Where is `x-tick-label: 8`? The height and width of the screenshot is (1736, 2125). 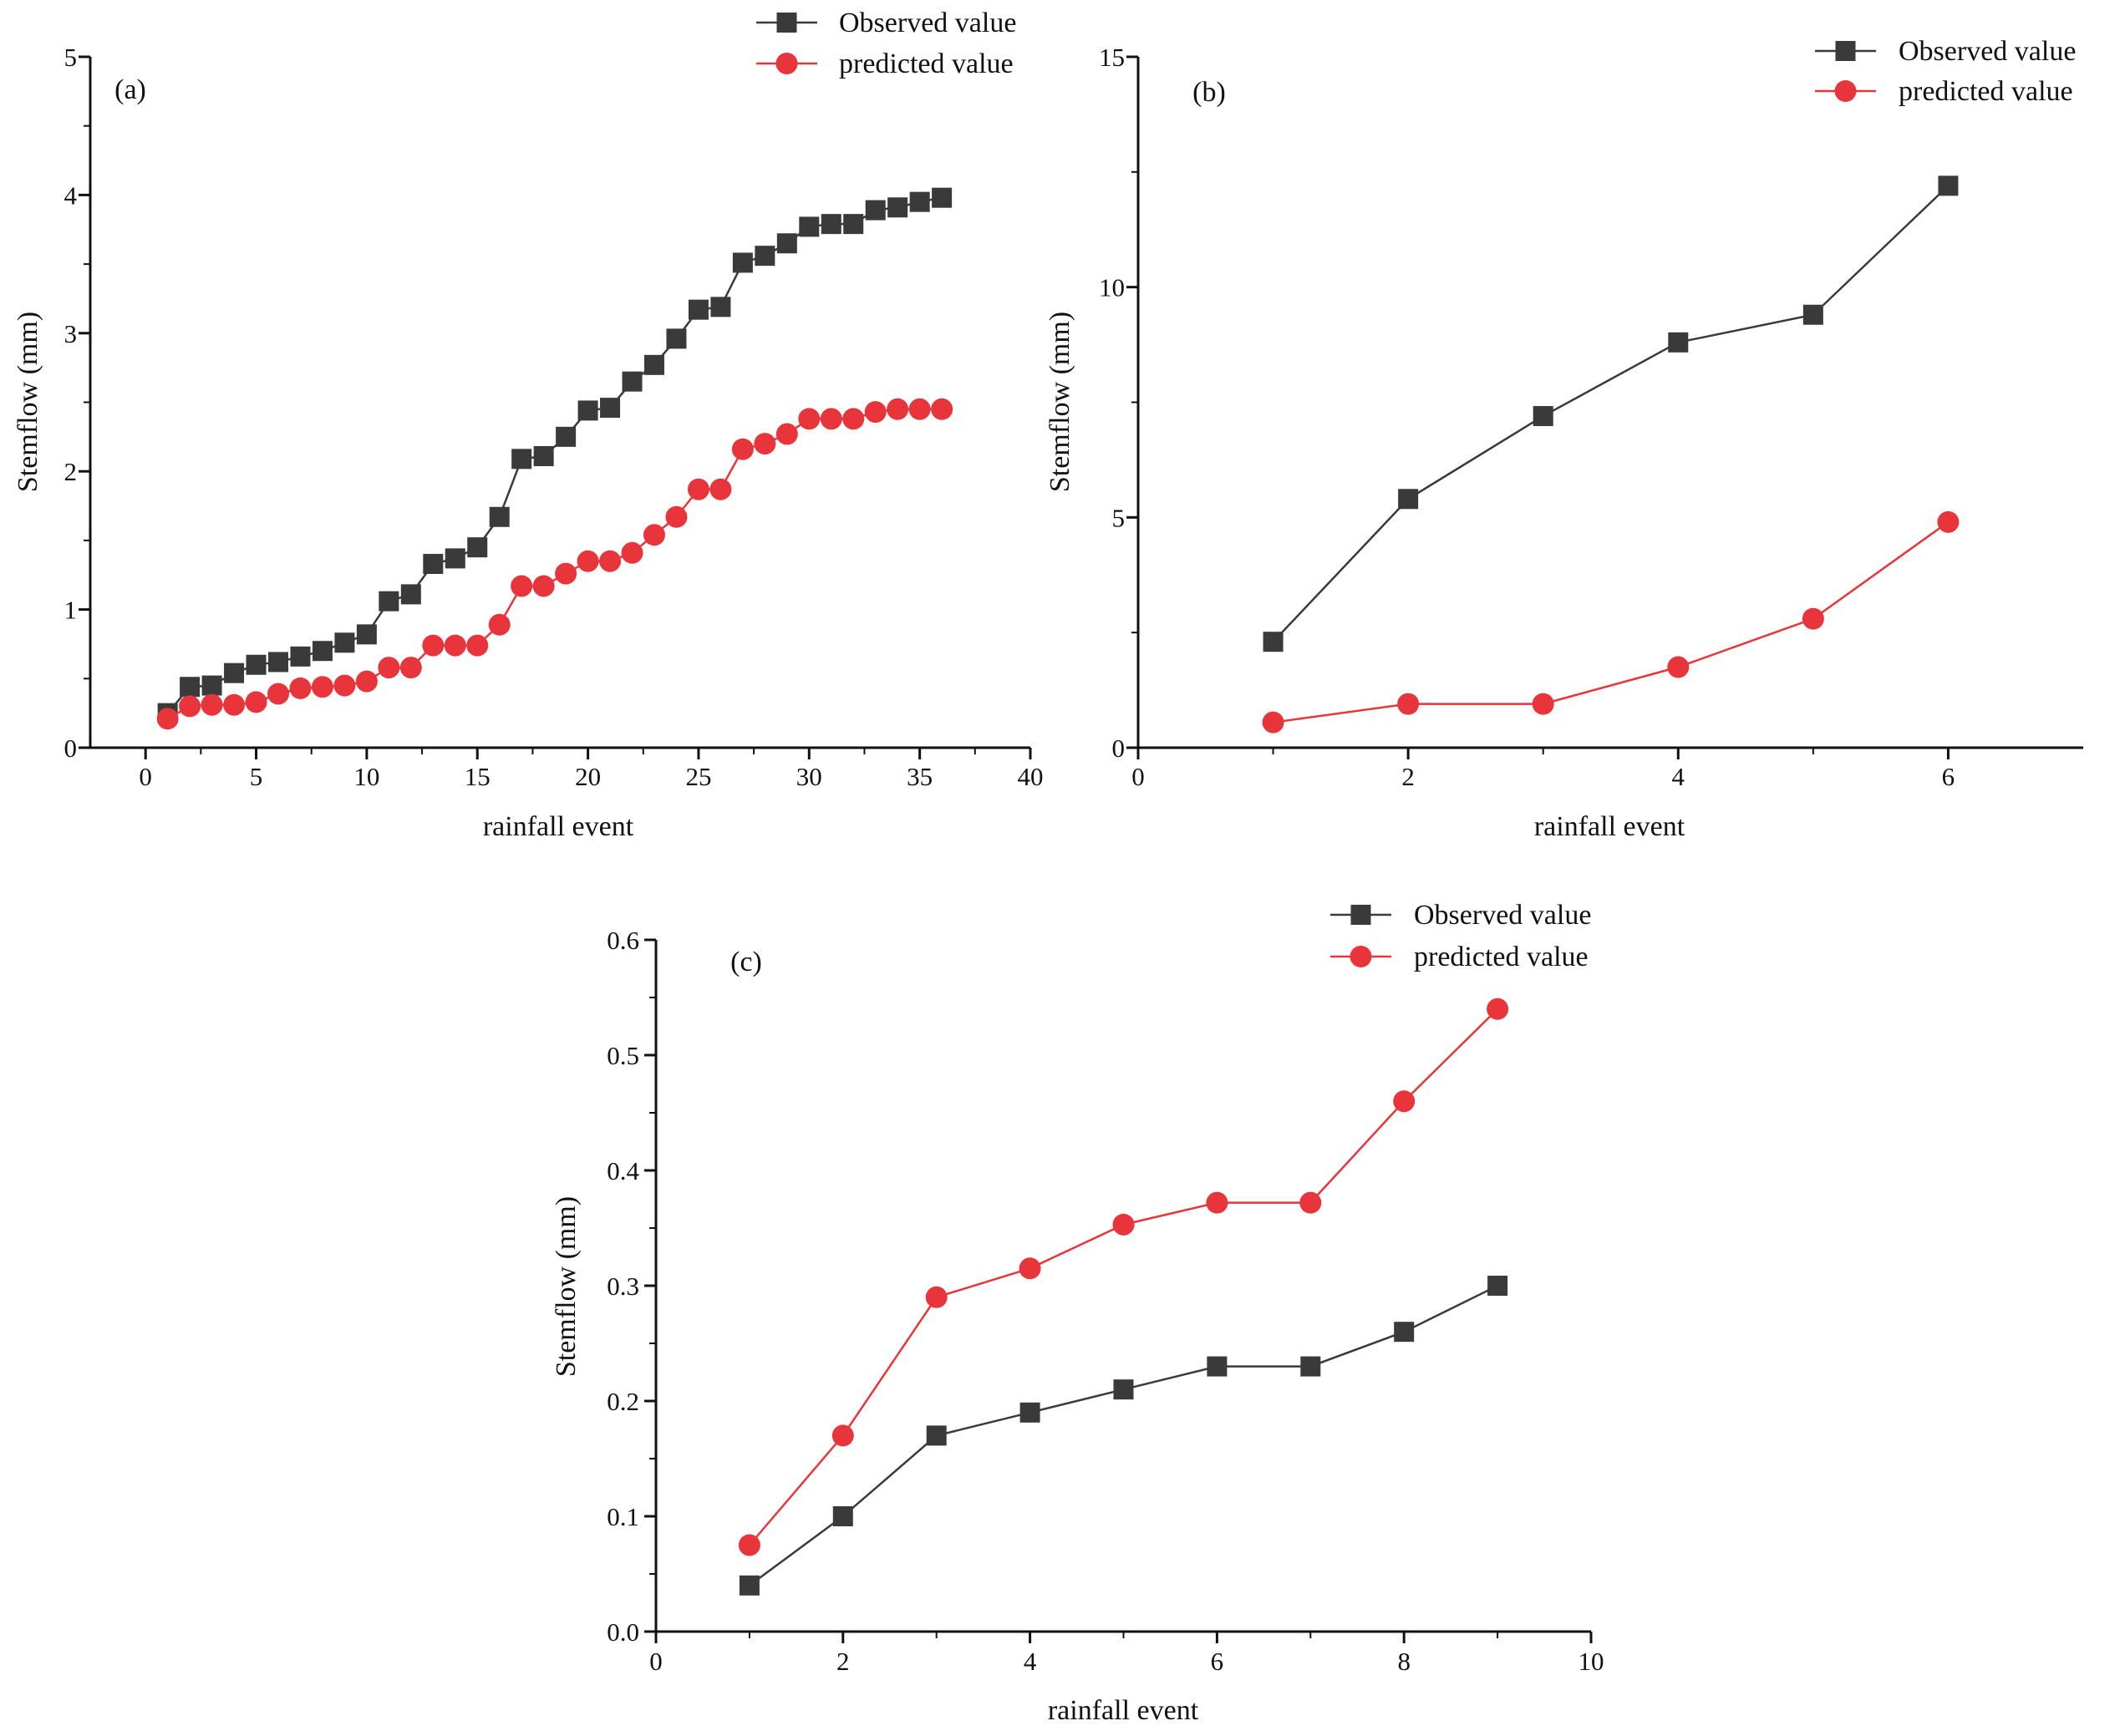 x-tick-label: 8 is located at coordinates (1404, 1661).